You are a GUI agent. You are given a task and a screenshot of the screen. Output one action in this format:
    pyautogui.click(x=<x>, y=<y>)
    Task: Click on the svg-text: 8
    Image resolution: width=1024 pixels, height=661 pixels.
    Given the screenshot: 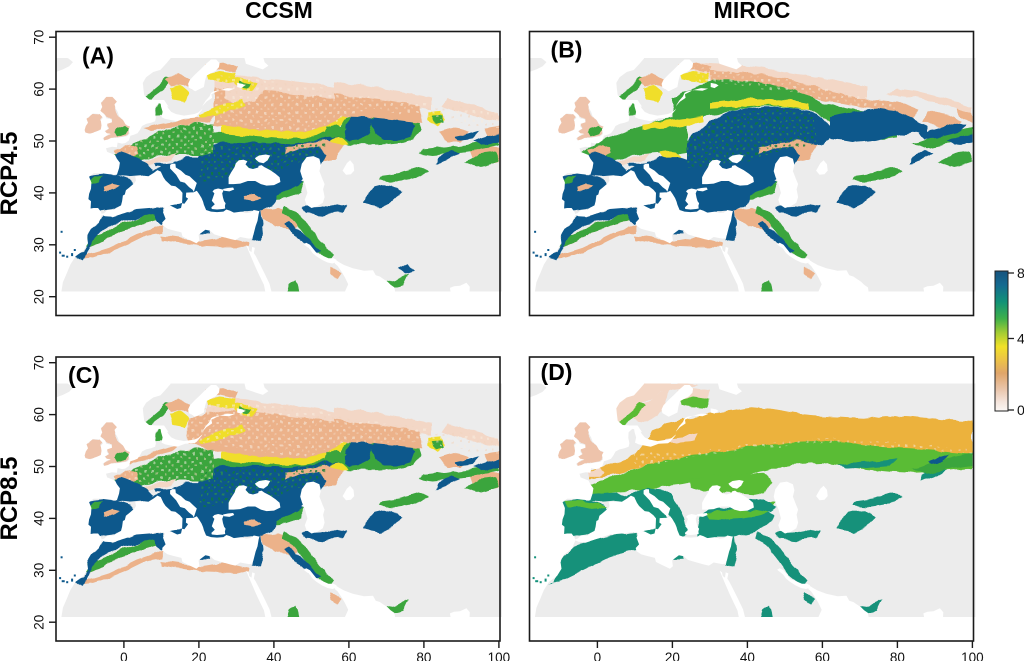 What is the action you would take?
    pyautogui.click(x=1020, y=273)
    